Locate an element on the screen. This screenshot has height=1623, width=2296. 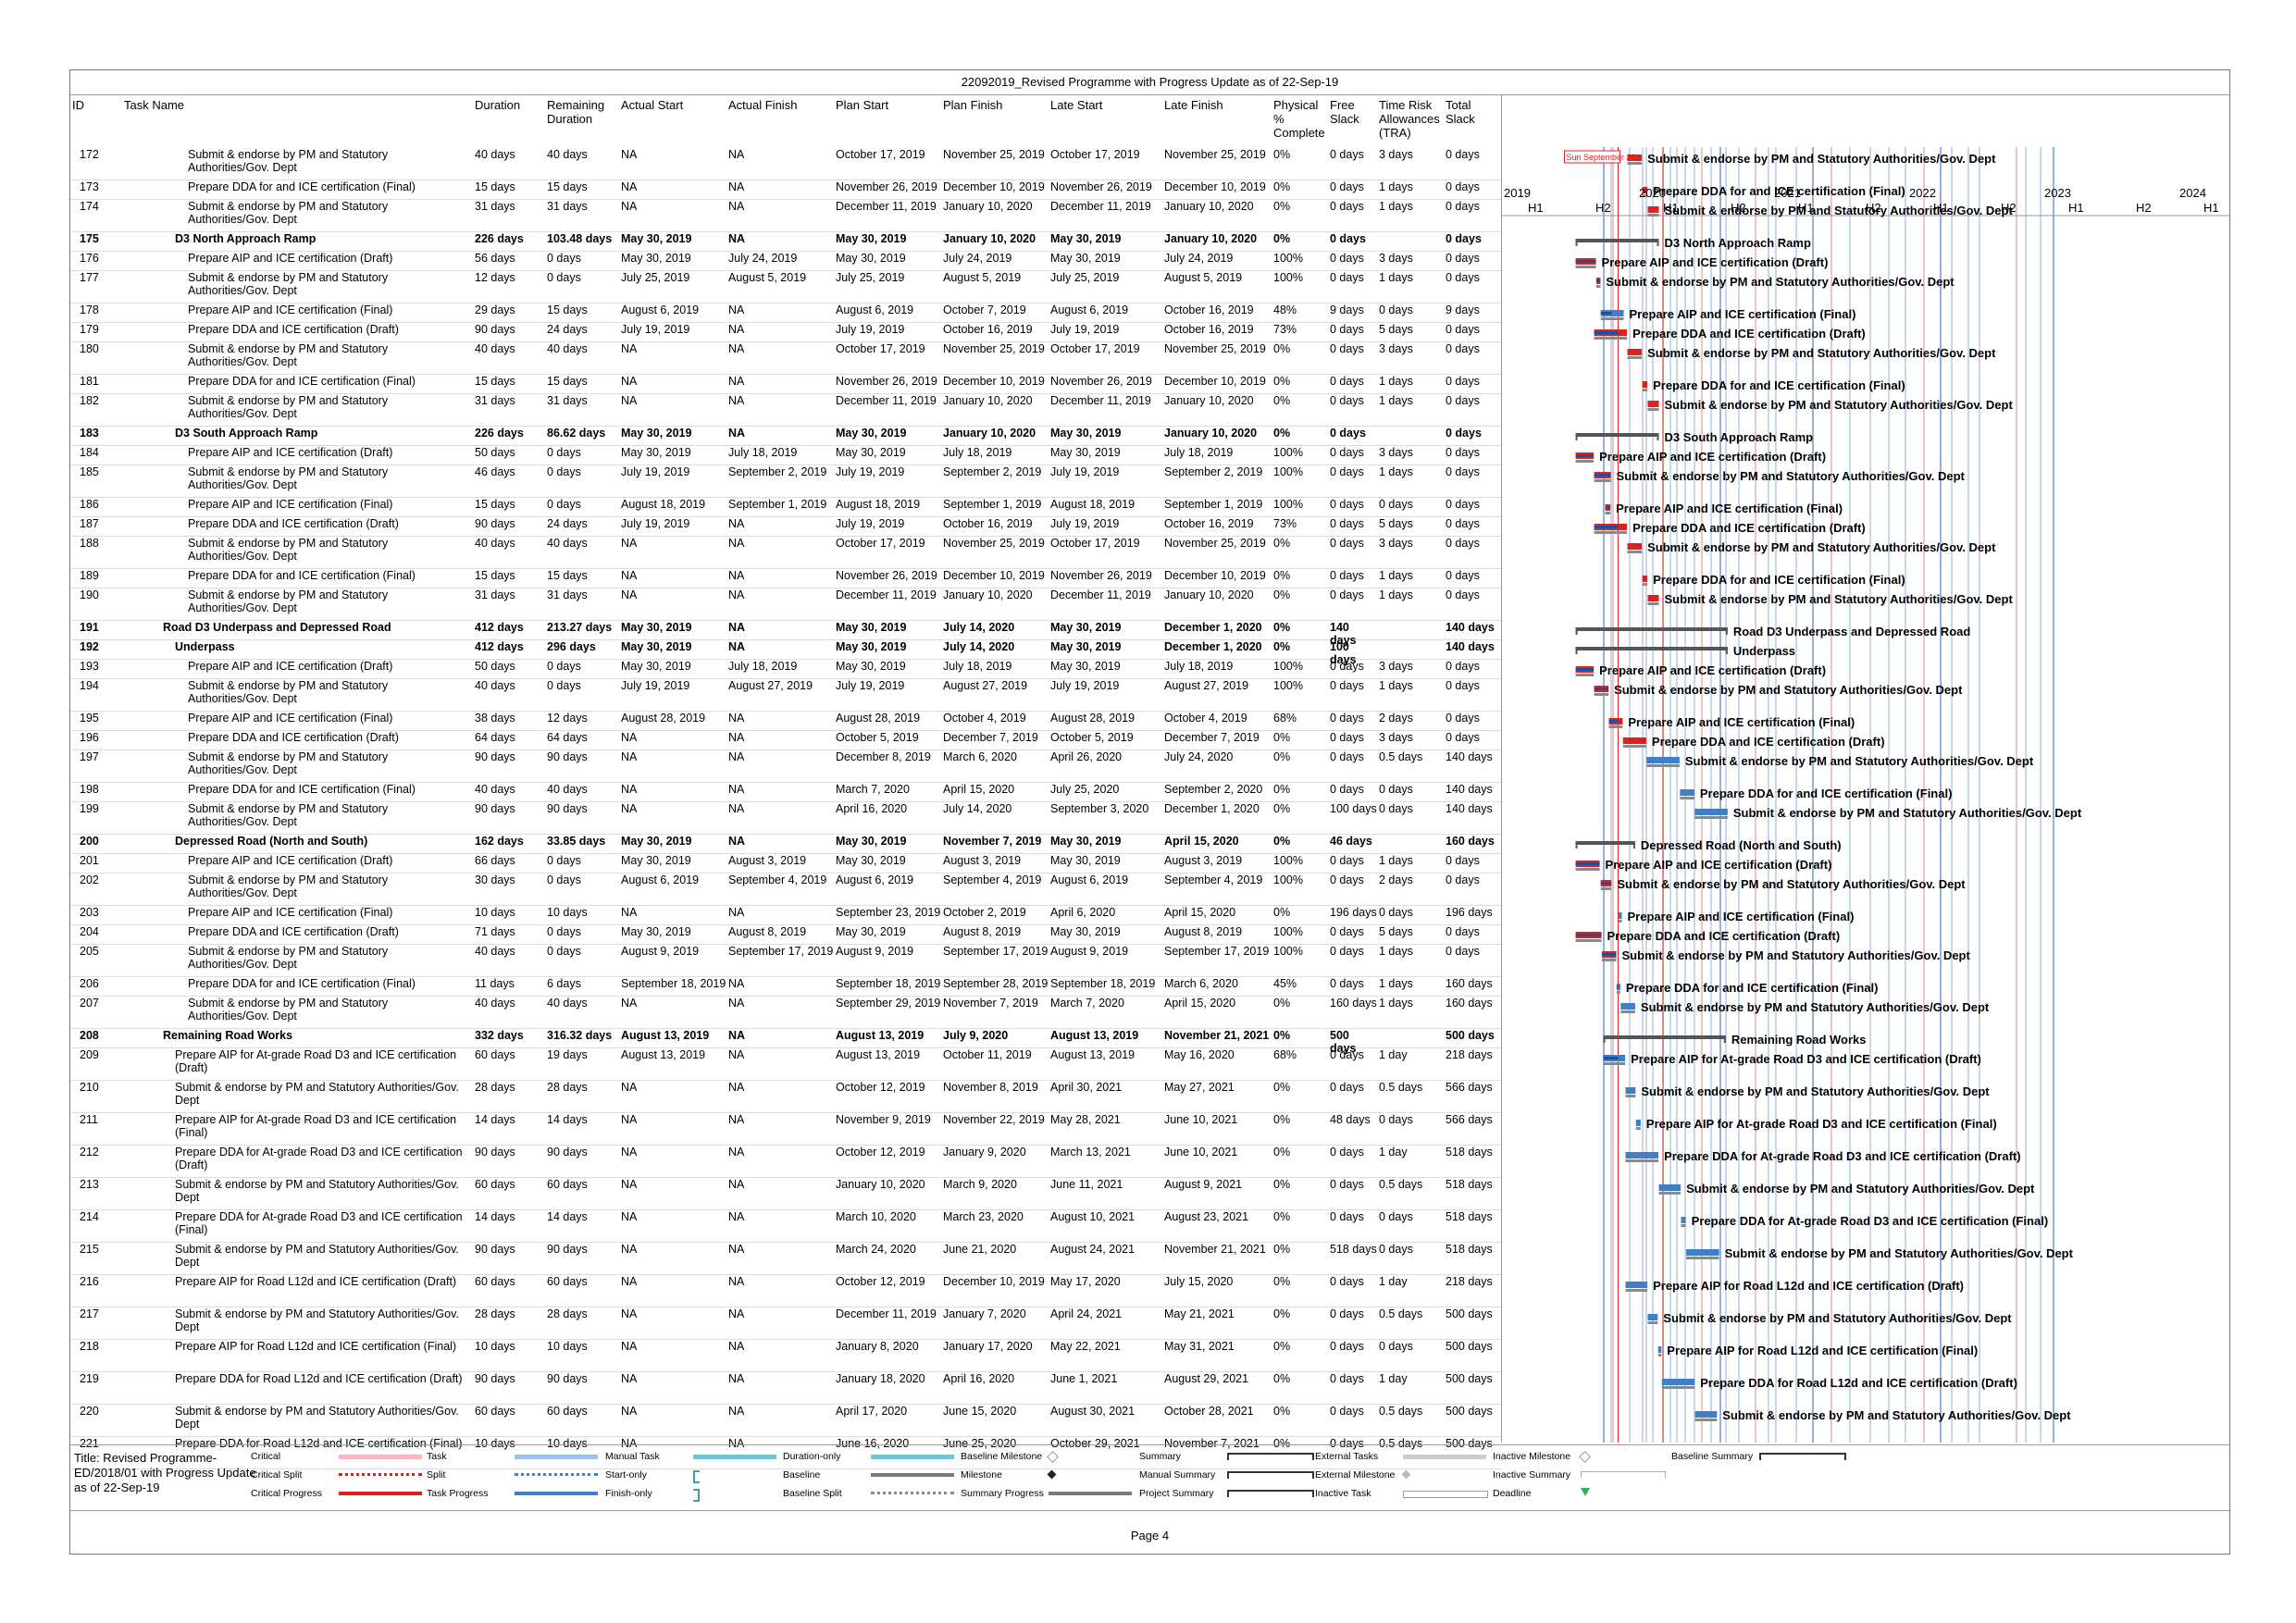
col-header-late-start: Late Start is located at coordinates (1076, 105).